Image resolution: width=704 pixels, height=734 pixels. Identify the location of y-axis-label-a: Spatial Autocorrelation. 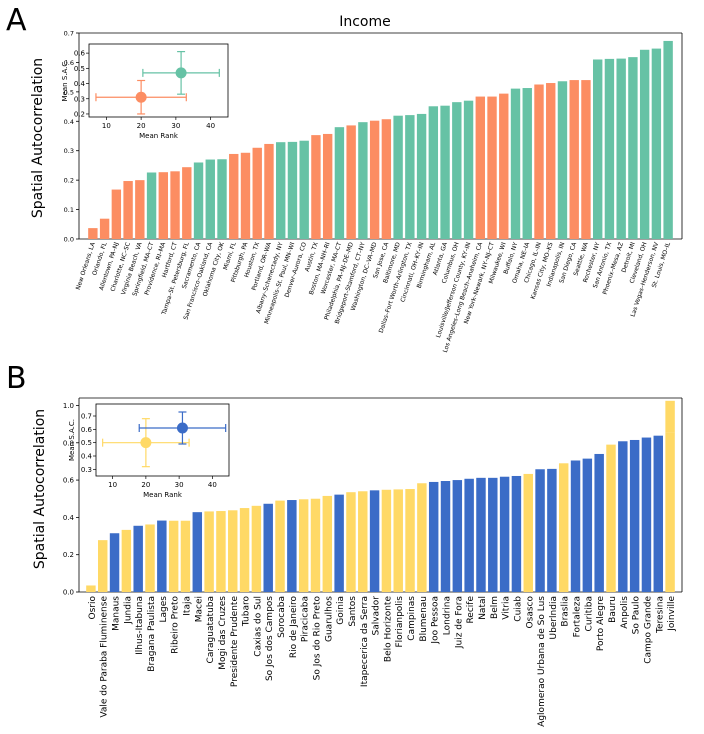
(38, 138).